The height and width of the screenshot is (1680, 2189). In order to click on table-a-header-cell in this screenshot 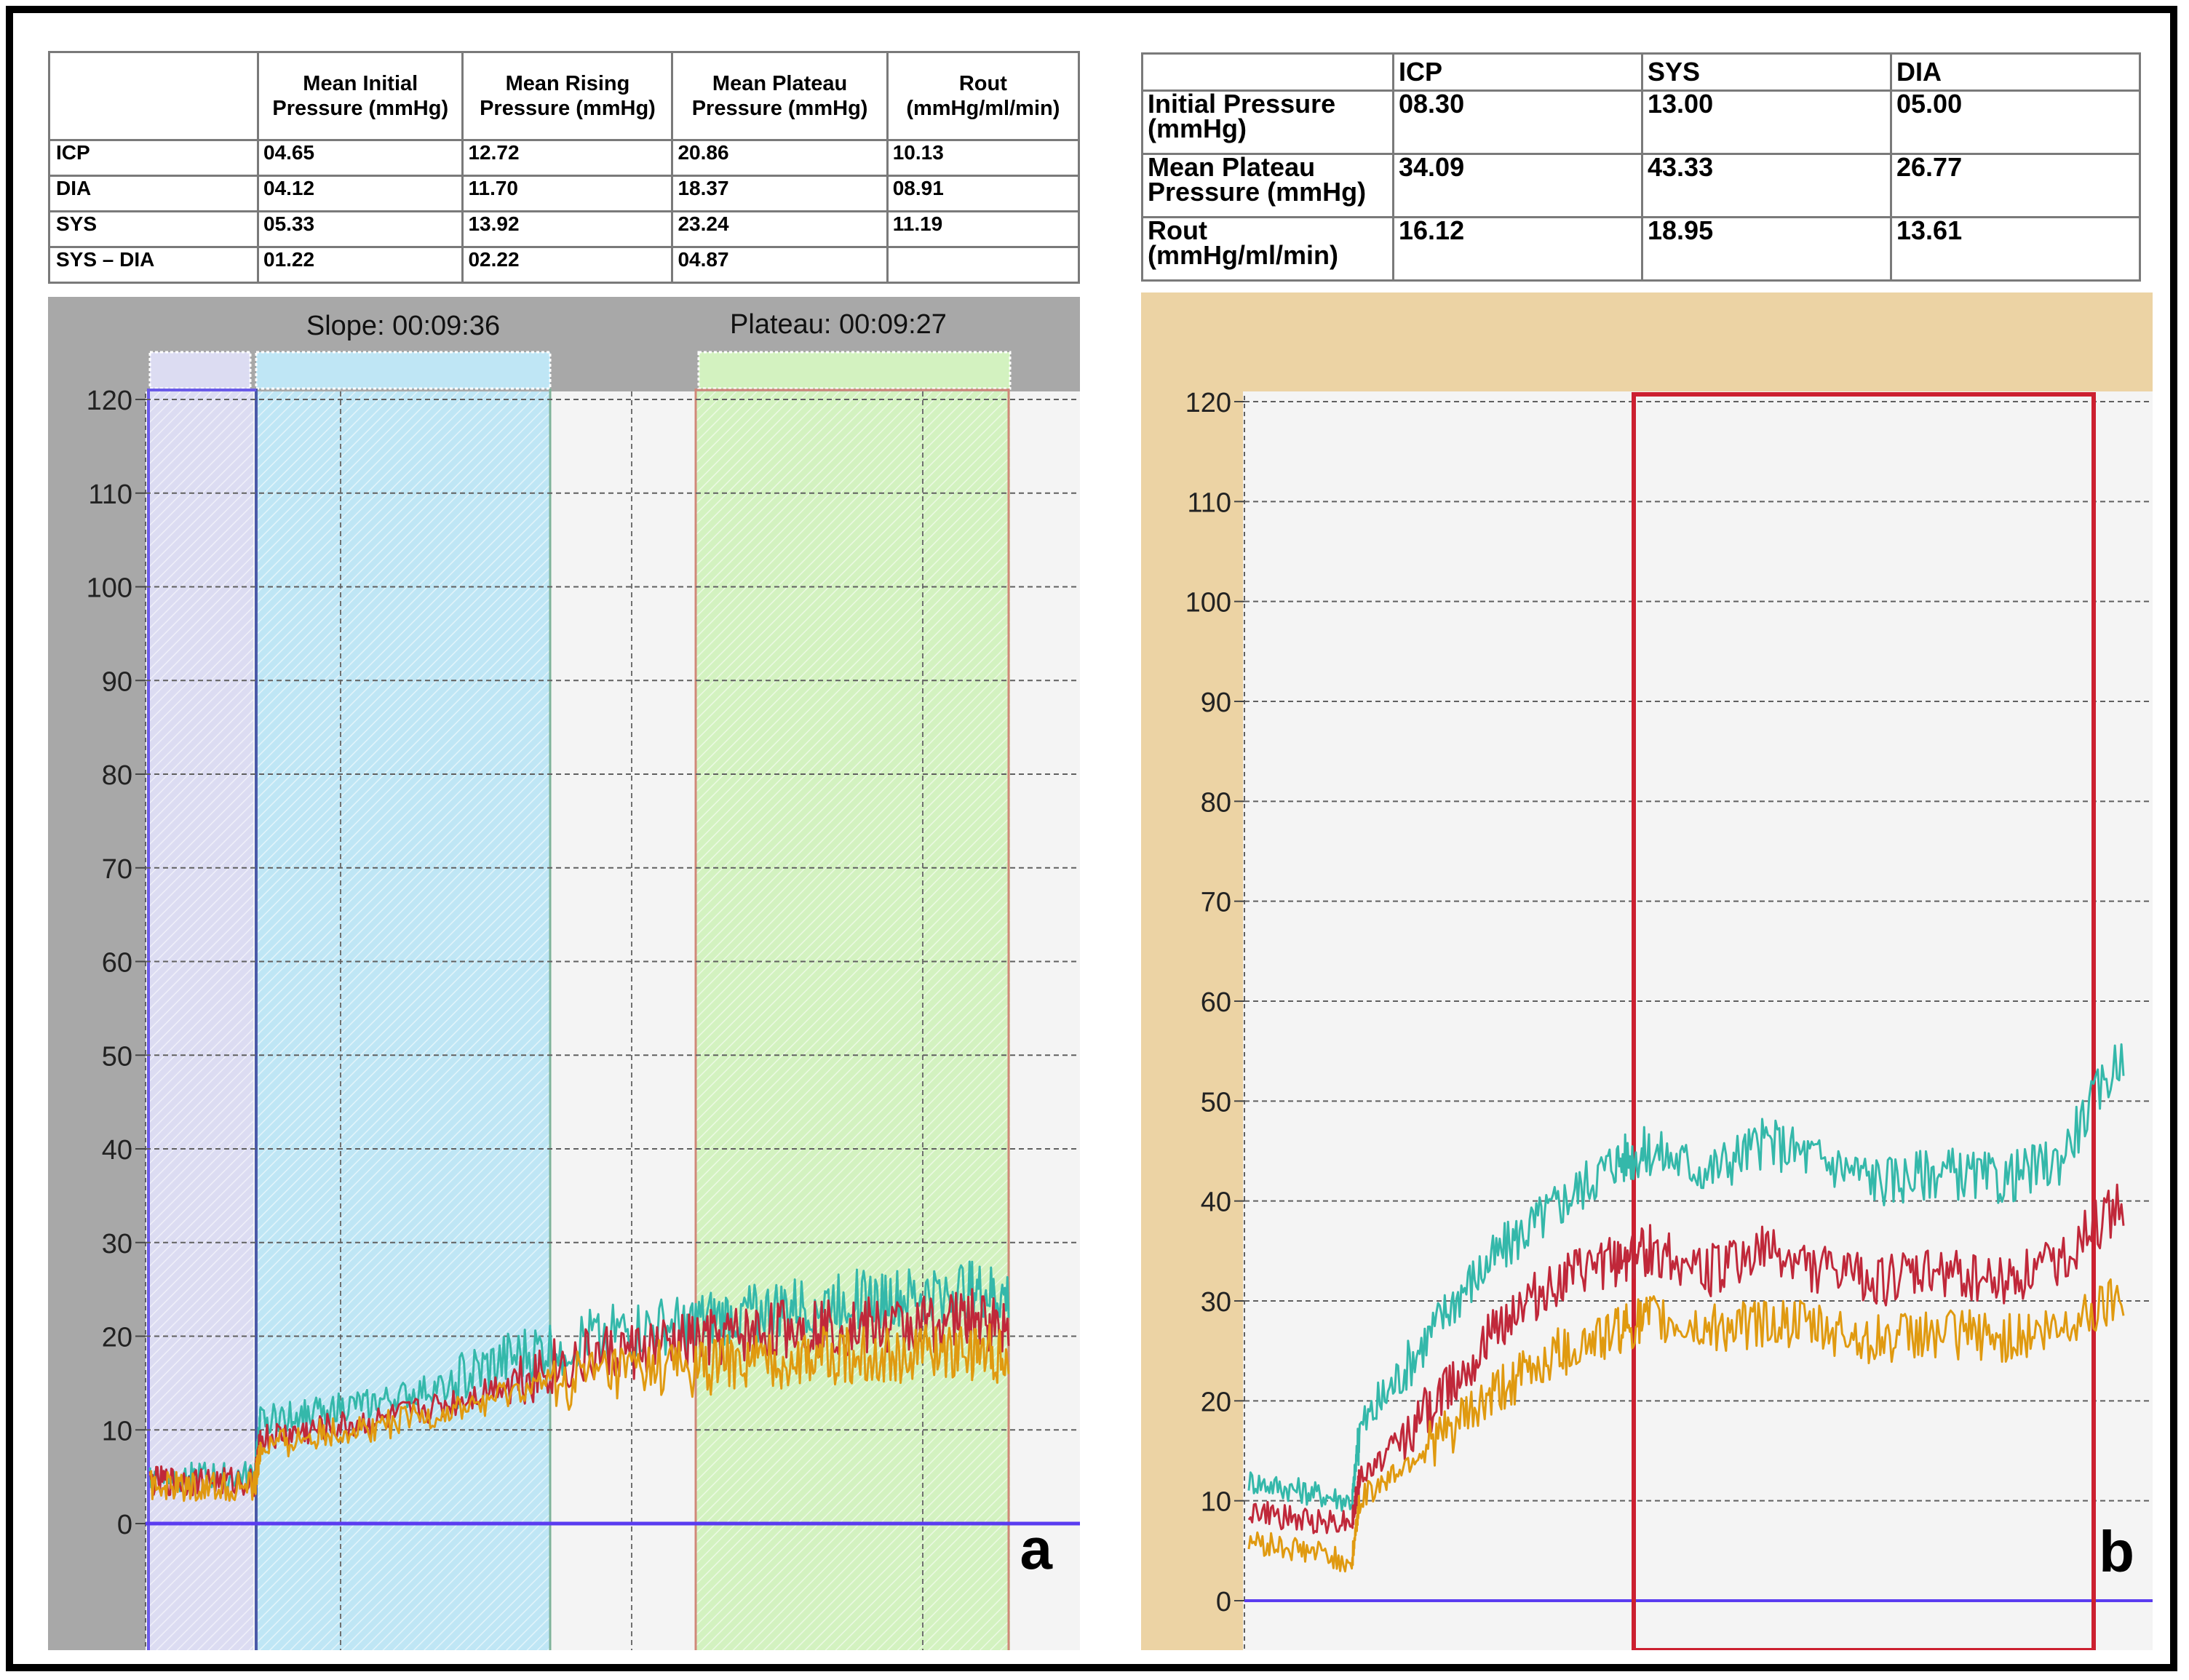, I will do `click(153, 96)`.